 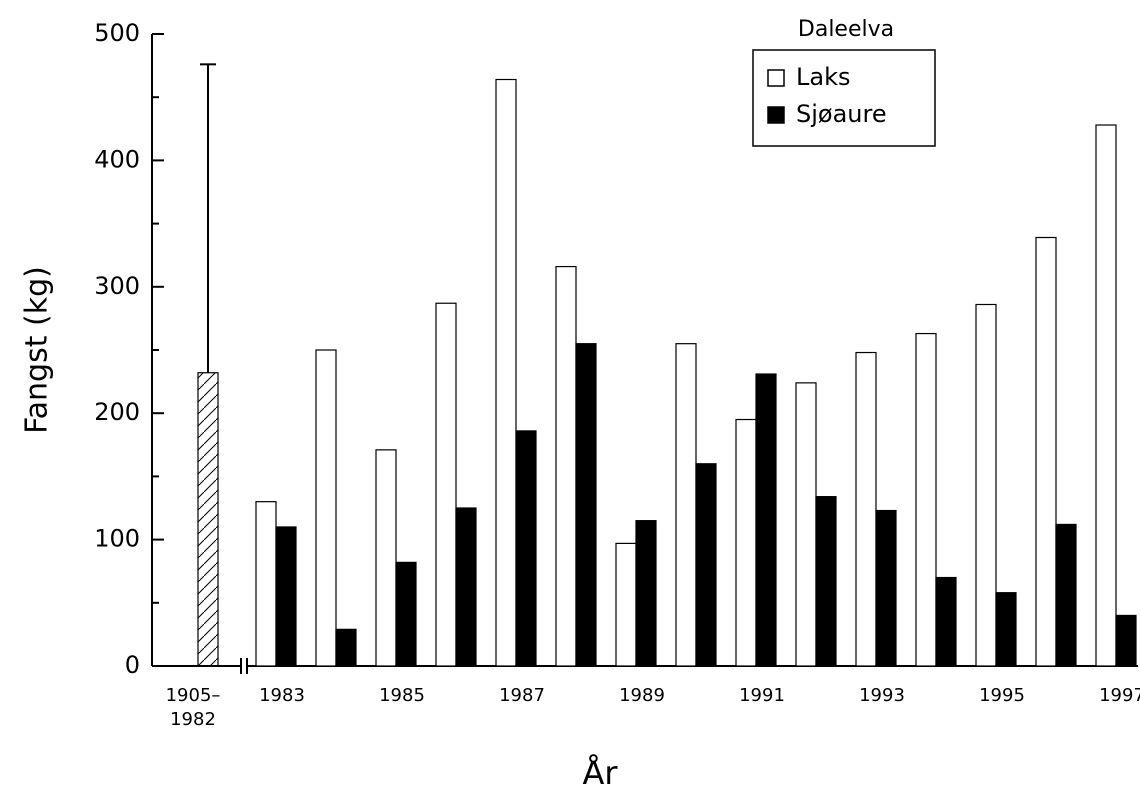 What do you see at coordinates (1119, 695) in the screenshot?
I see `x-tick-label: 1997` at bounding box center [1119, 695].